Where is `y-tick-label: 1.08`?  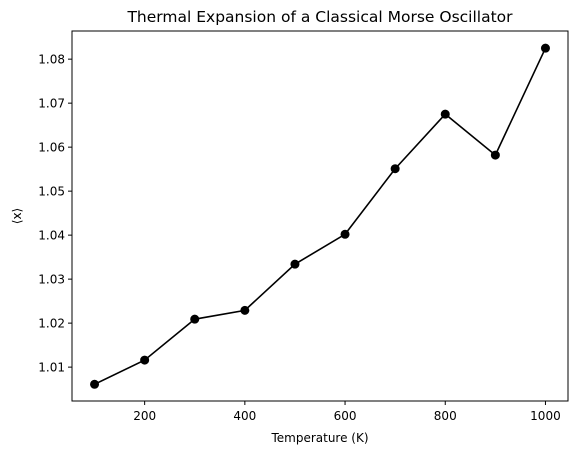
y-tick-label: 1.08 is located at coordinates (51, 59).